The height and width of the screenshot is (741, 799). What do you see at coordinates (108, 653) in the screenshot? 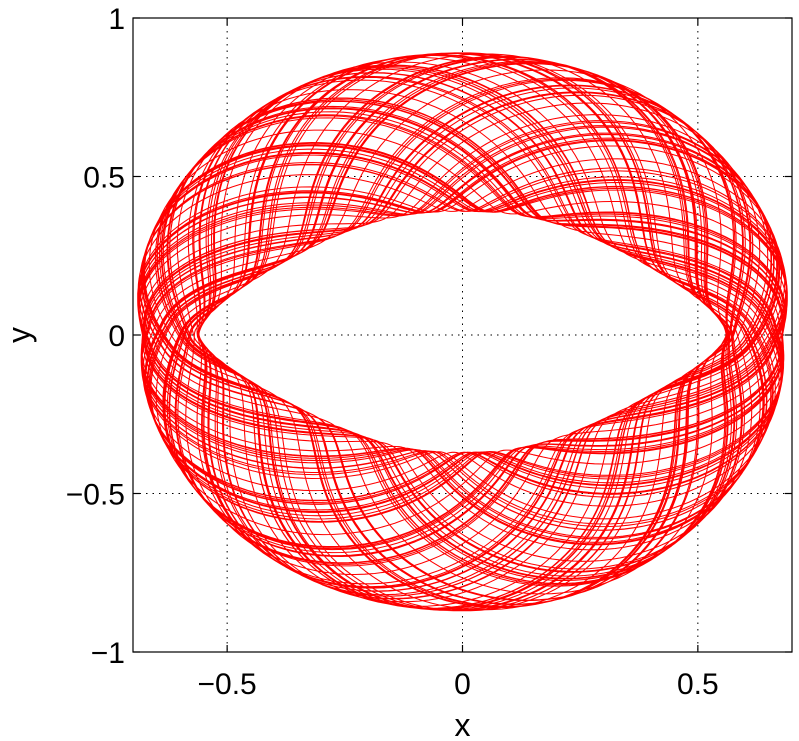
I see `y-tick-label: −1` at bounding box center [108, 653].